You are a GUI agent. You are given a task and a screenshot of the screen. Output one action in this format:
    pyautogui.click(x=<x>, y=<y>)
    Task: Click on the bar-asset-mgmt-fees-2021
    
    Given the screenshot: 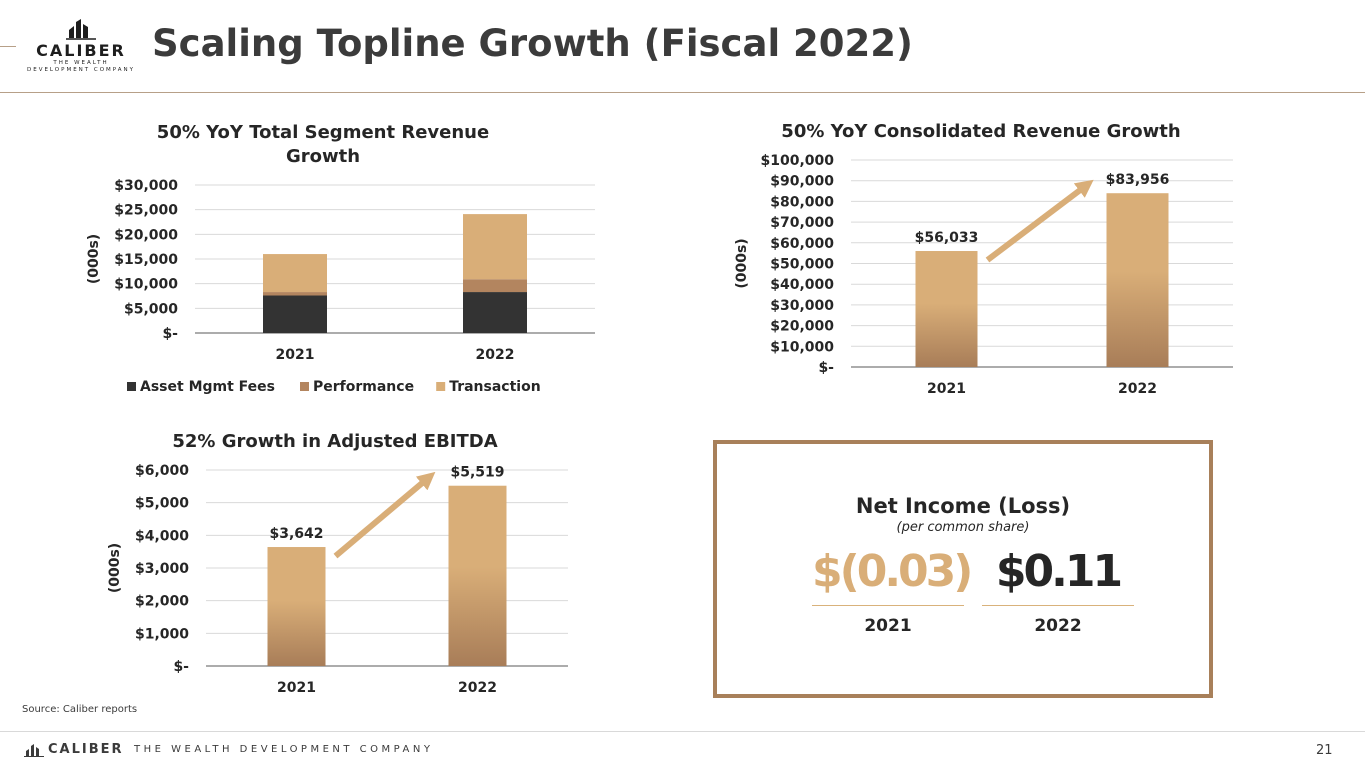 What is the action you would take?
    pyautogui.click(x=295, y=314)
    